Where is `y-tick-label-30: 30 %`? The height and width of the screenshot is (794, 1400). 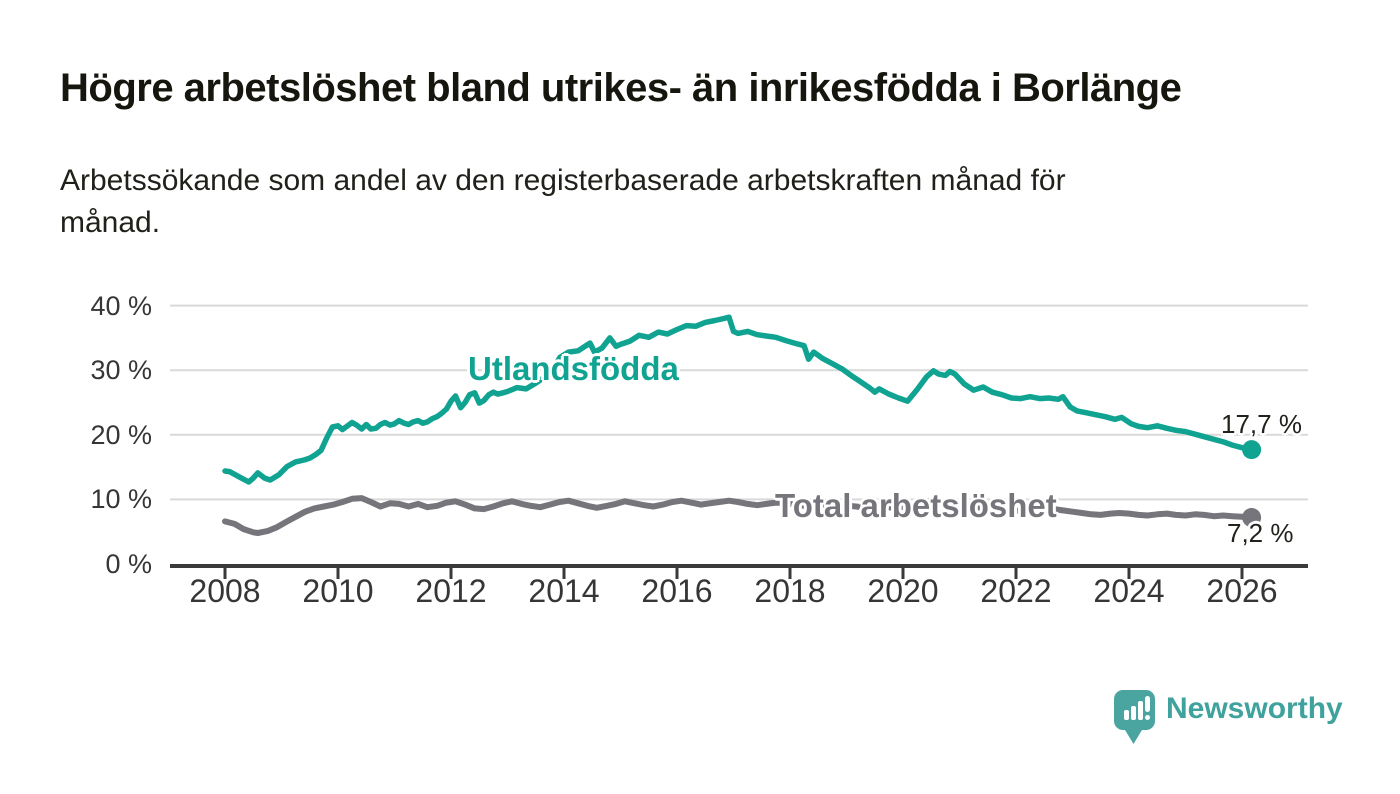
y-tick-label-30: 30 % is located at coordinates (121, 370).